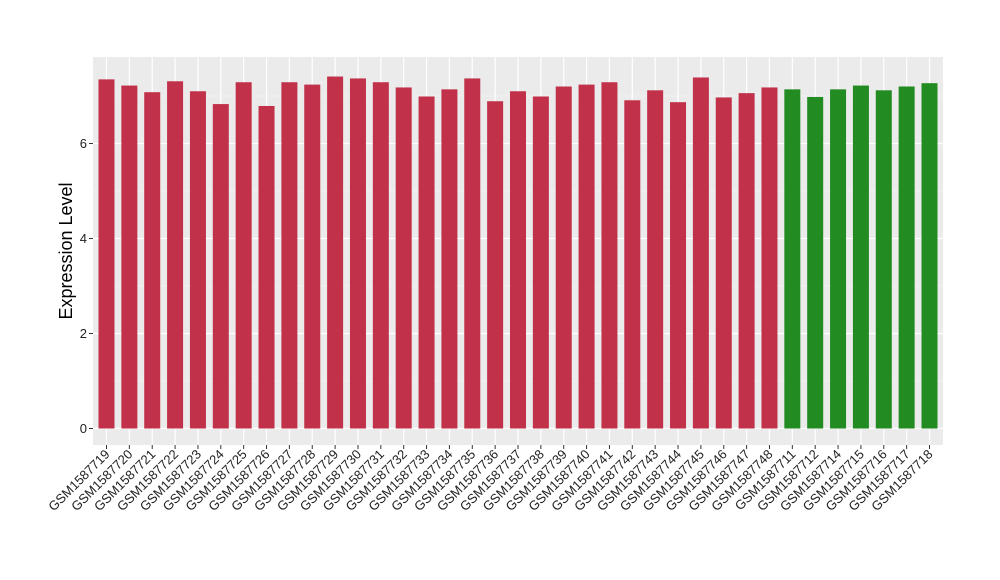  Describe the element at coordinates (175, 255) in the screenshot. I see `bar-GSM1587722` at that location.